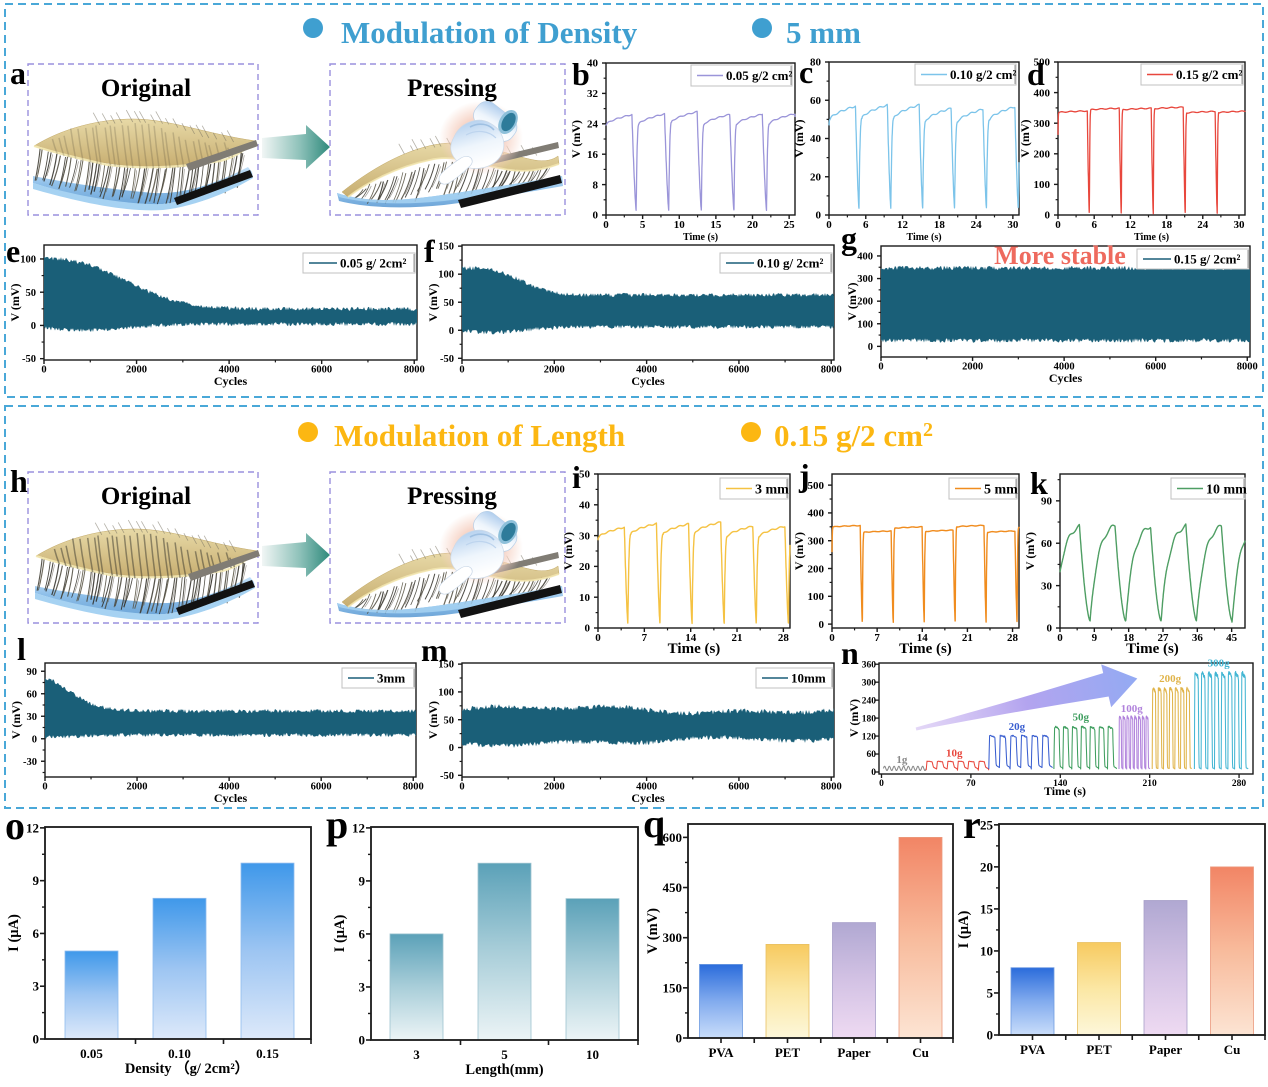 The height and width of the screenshot is (1087, 1268). What do you see at coordinates (654, 823) in the screenshot?
I see `svg-text: q` at bounding box center [654, 823].